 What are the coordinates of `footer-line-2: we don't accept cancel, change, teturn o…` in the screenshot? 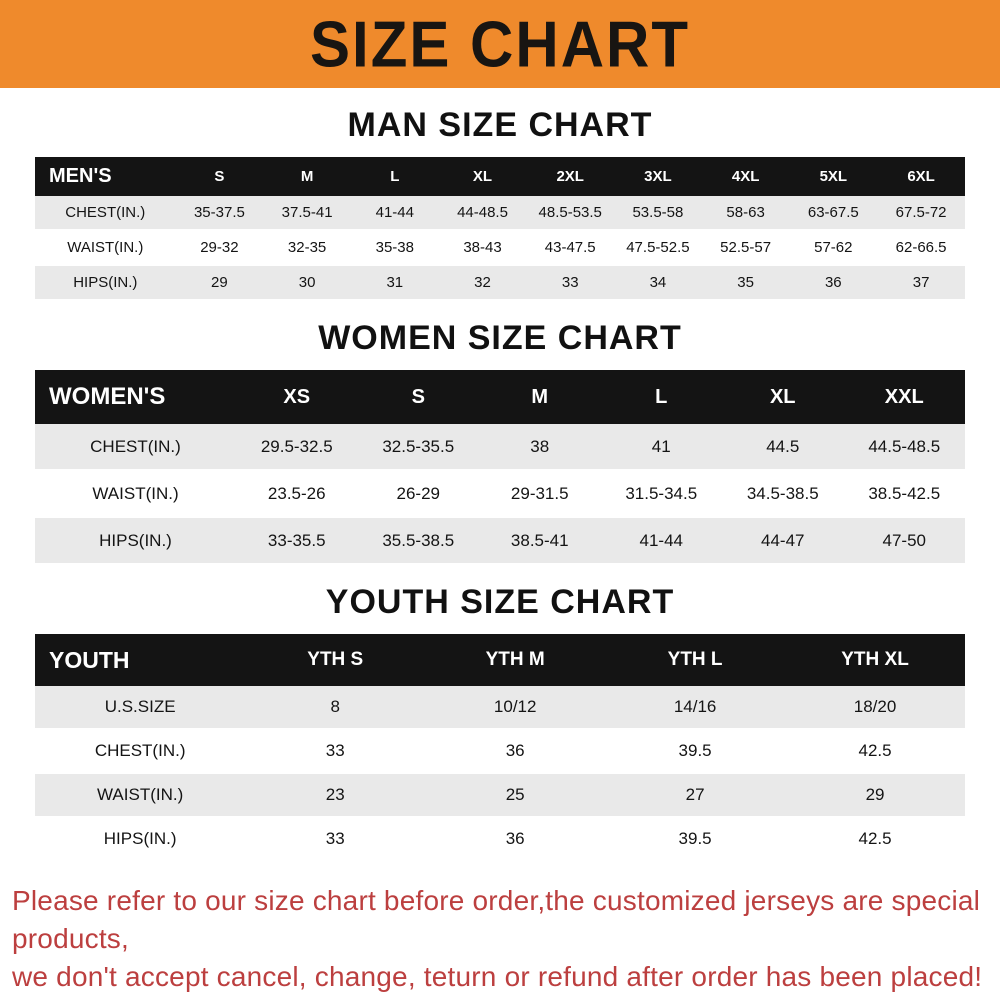 It's located at (497, 976).